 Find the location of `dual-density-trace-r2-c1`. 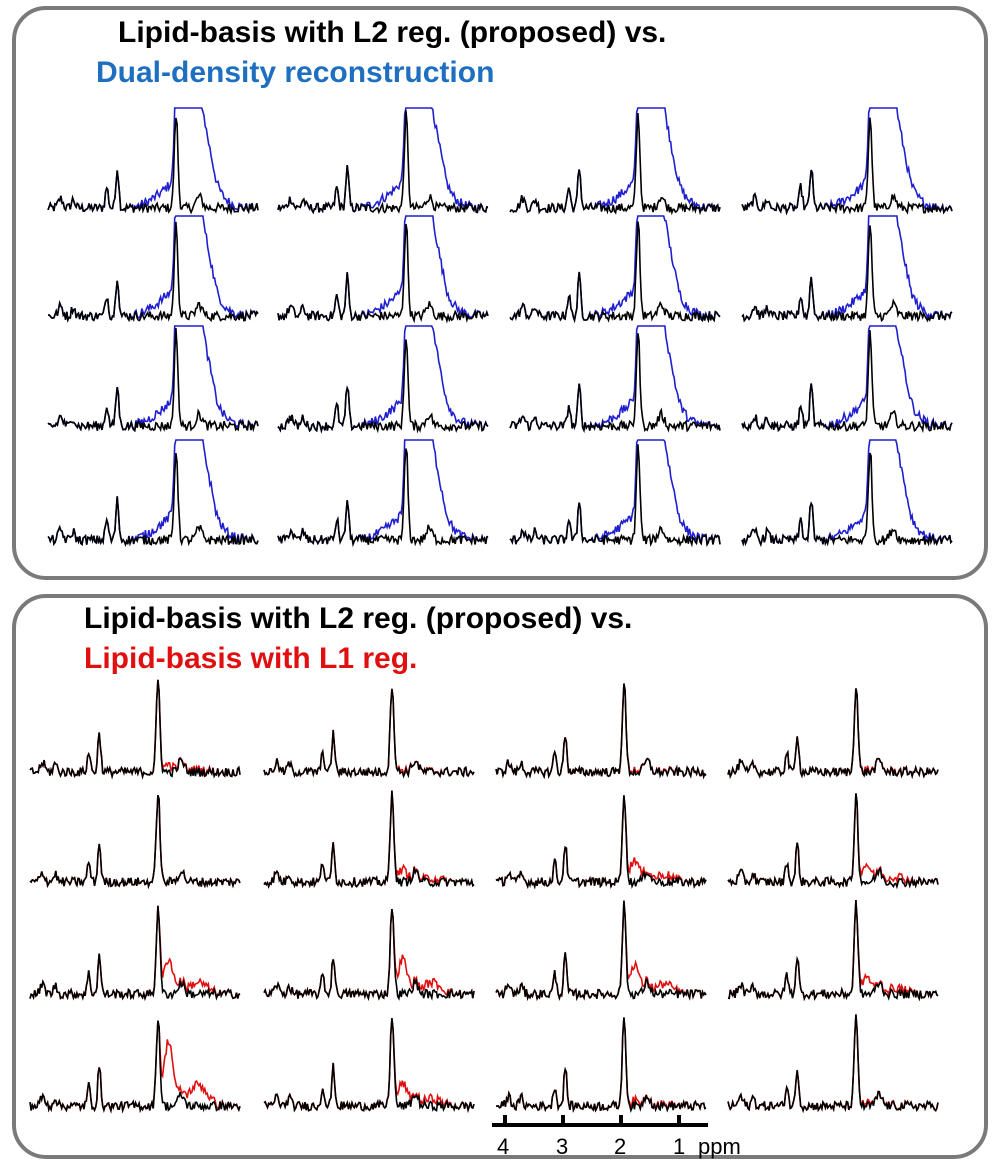

dual-density-trace-r2-c1 is located at coordinates (153, 269).